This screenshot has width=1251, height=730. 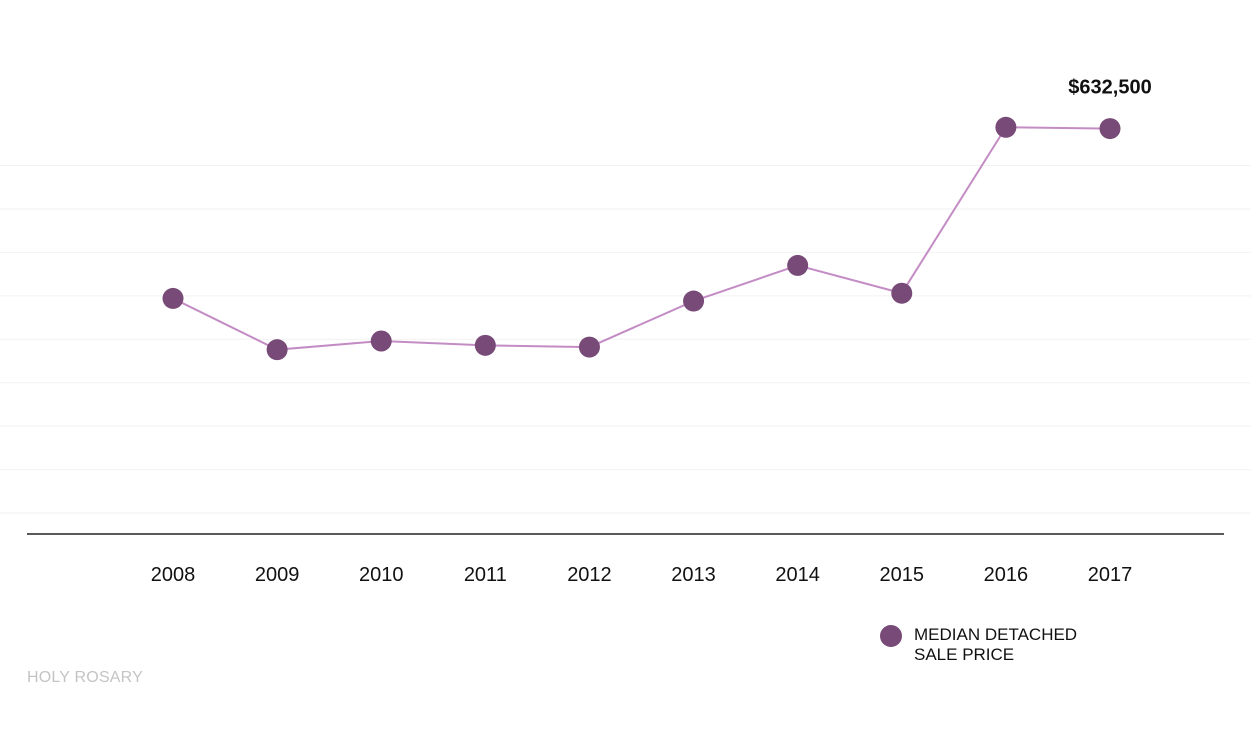 I want to click on x-tick-label: 2010, so click(x=381, y=575).